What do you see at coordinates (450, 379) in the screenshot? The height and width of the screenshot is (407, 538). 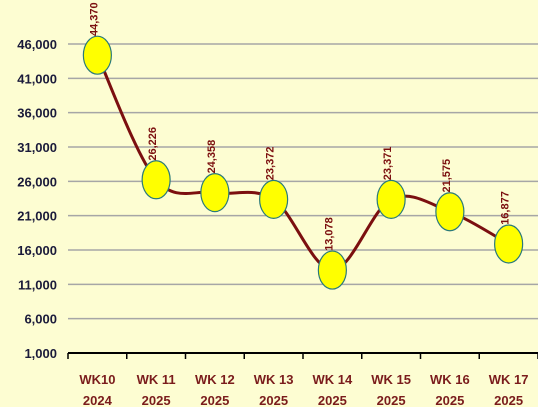 I see `x-tick-label: WK 16` at bounding box center [450, 379].